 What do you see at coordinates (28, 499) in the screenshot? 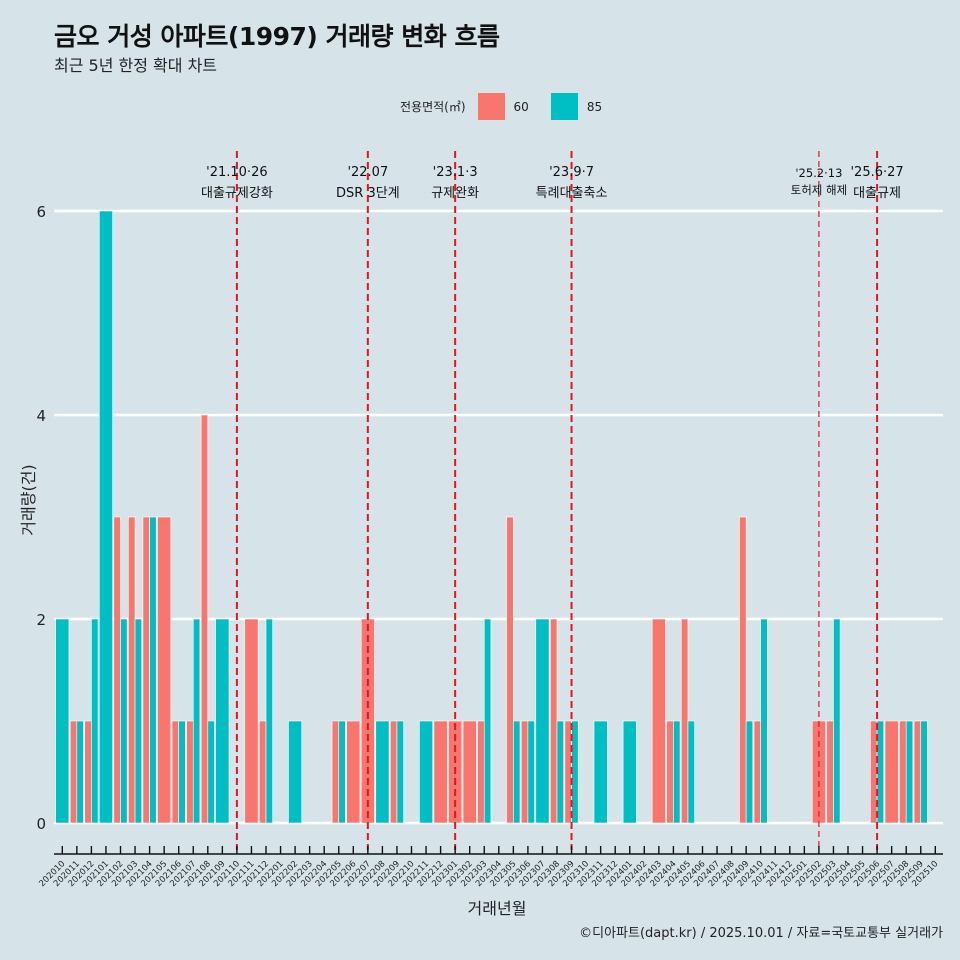
I see `y-axis-label: 거래량(건)` at bounding box center [28, 499].